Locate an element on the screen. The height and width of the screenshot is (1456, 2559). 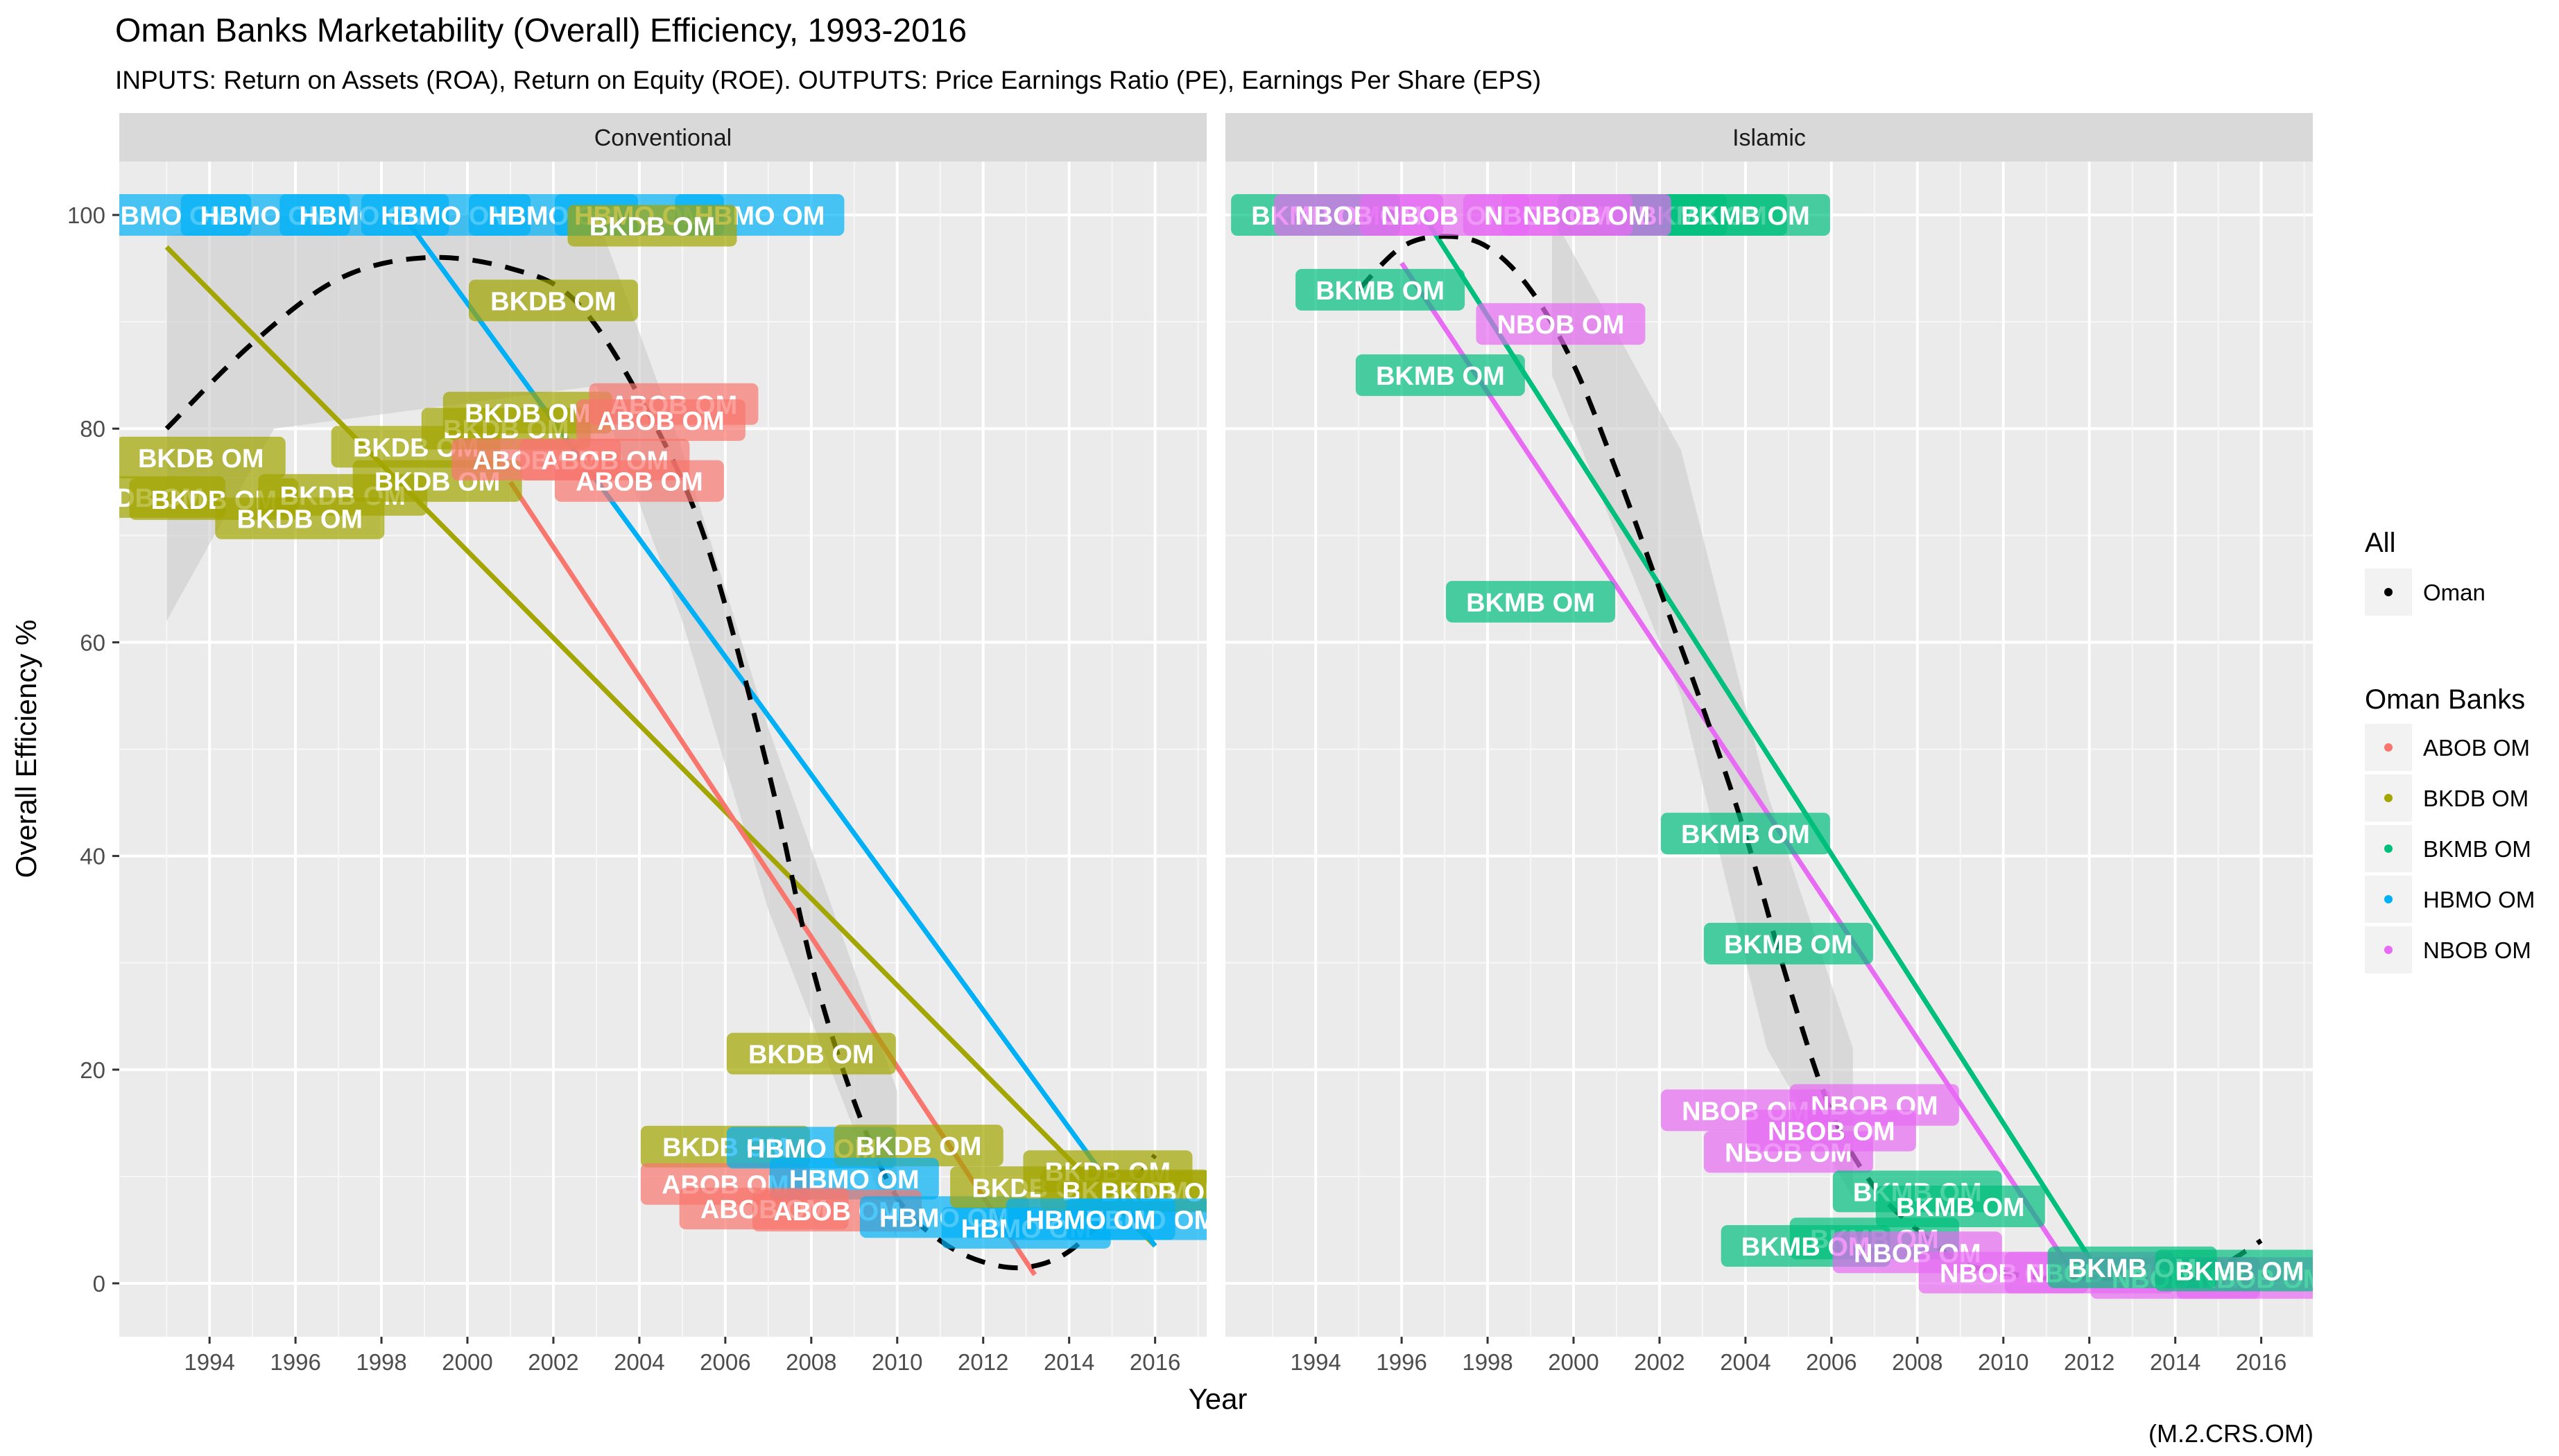
legend-entry-bkdb-om: BKDB OM is located at coordinates (2446, 798).